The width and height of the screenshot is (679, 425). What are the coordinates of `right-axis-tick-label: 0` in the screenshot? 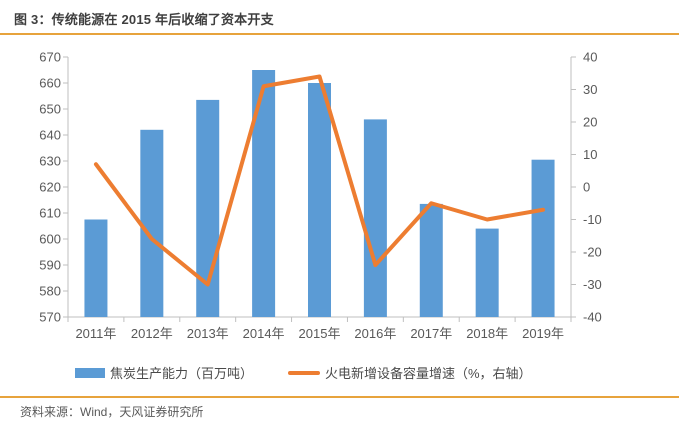 It's located at (586, 187).